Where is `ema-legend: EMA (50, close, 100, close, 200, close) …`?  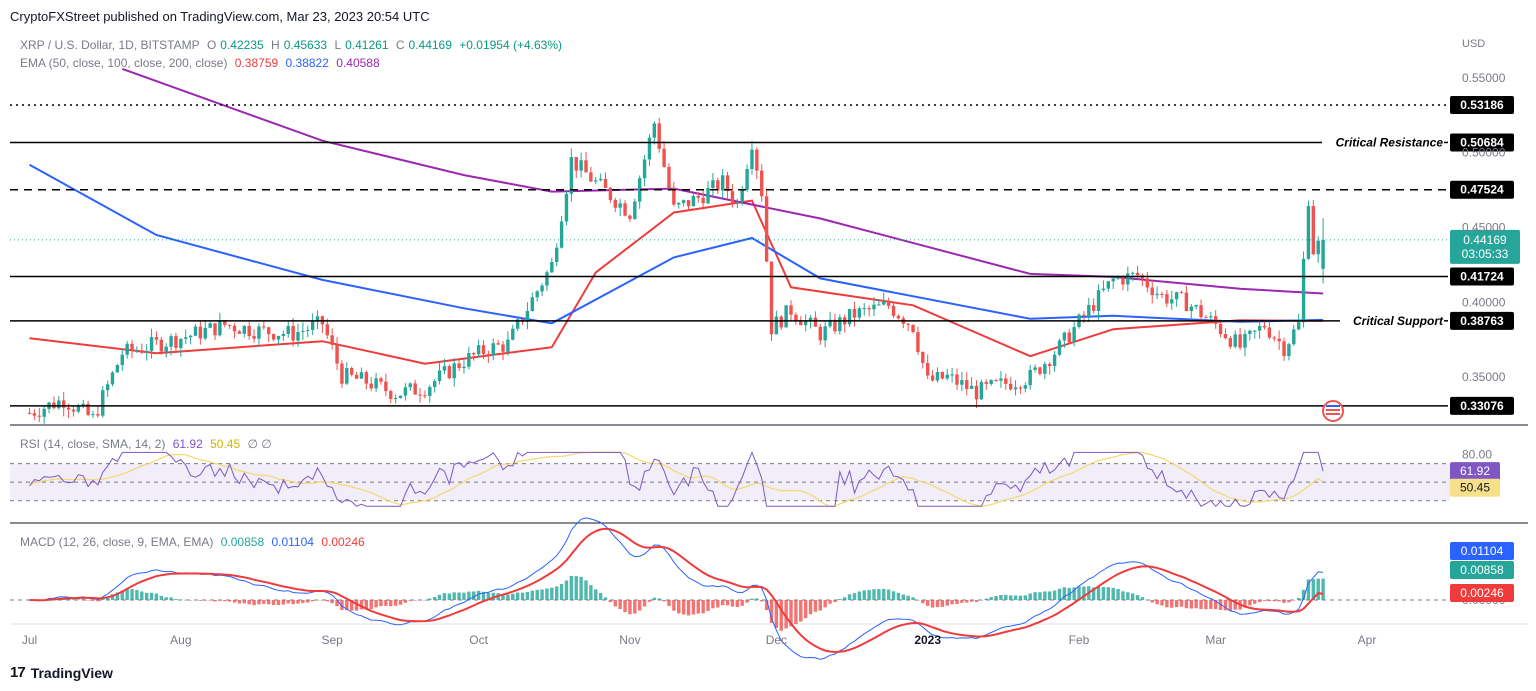 ema-legend: EMA (50, close, 100, close, 200, close) … is located at coordinates (202, 63).